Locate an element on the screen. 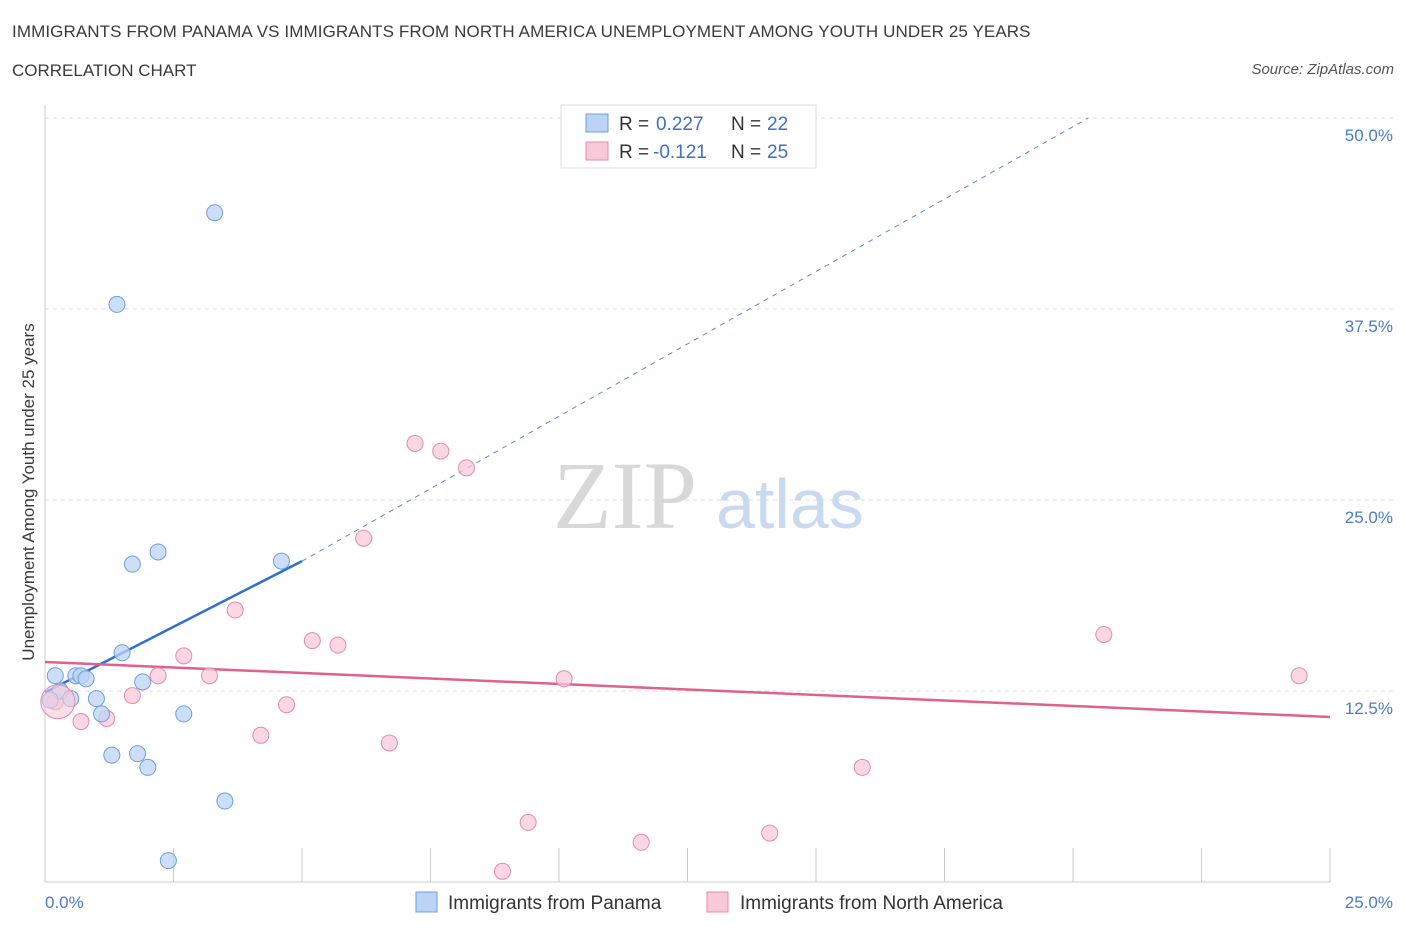 This screenshot has height=930, width=1406. x-tick-label-1: 25.0% is located at coordinates (1369, 902).